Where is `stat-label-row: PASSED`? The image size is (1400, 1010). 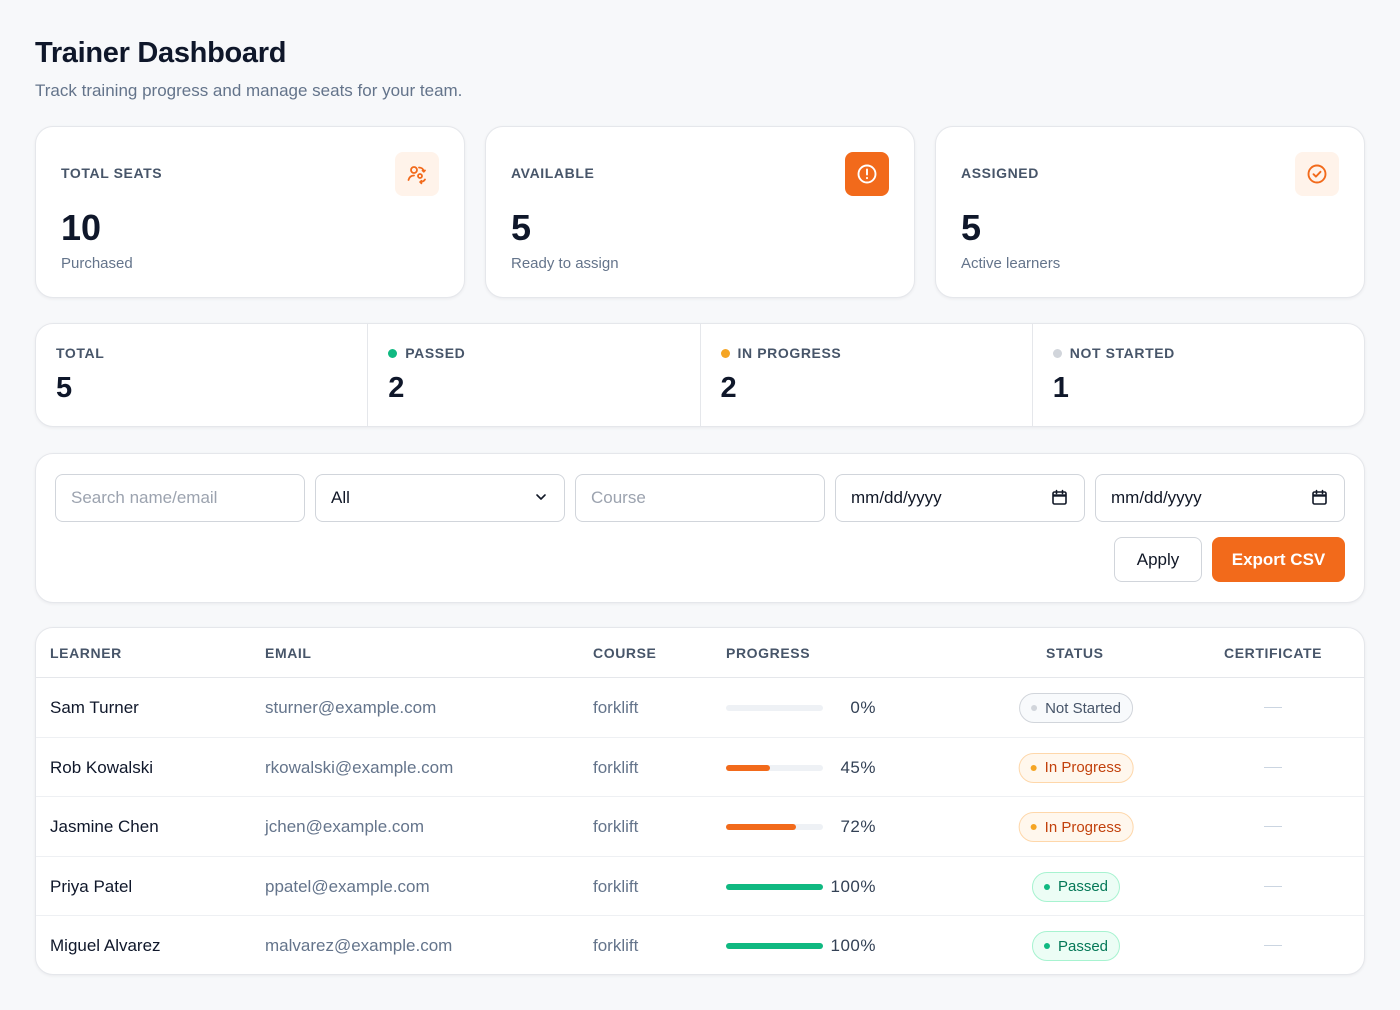
stat-label-row: PASSED is located at coordinates (543, 353).